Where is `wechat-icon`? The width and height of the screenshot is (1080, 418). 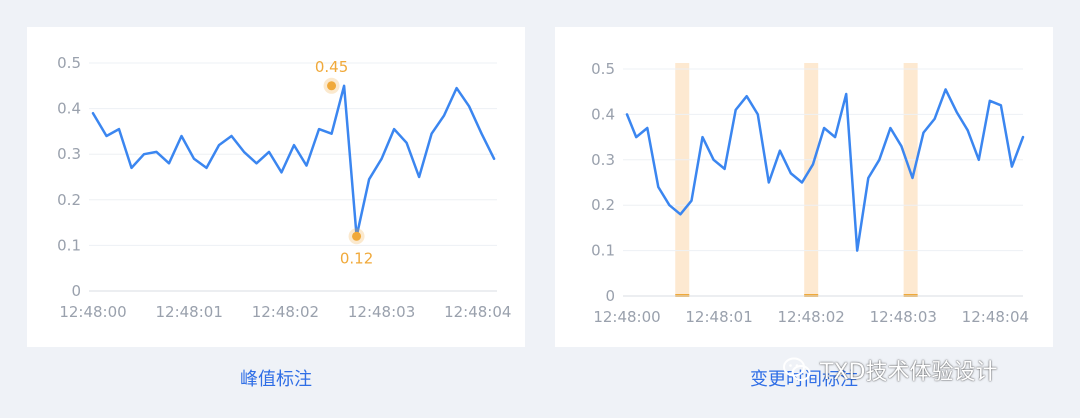 wechat-icon is located at coordinates (797, 369).